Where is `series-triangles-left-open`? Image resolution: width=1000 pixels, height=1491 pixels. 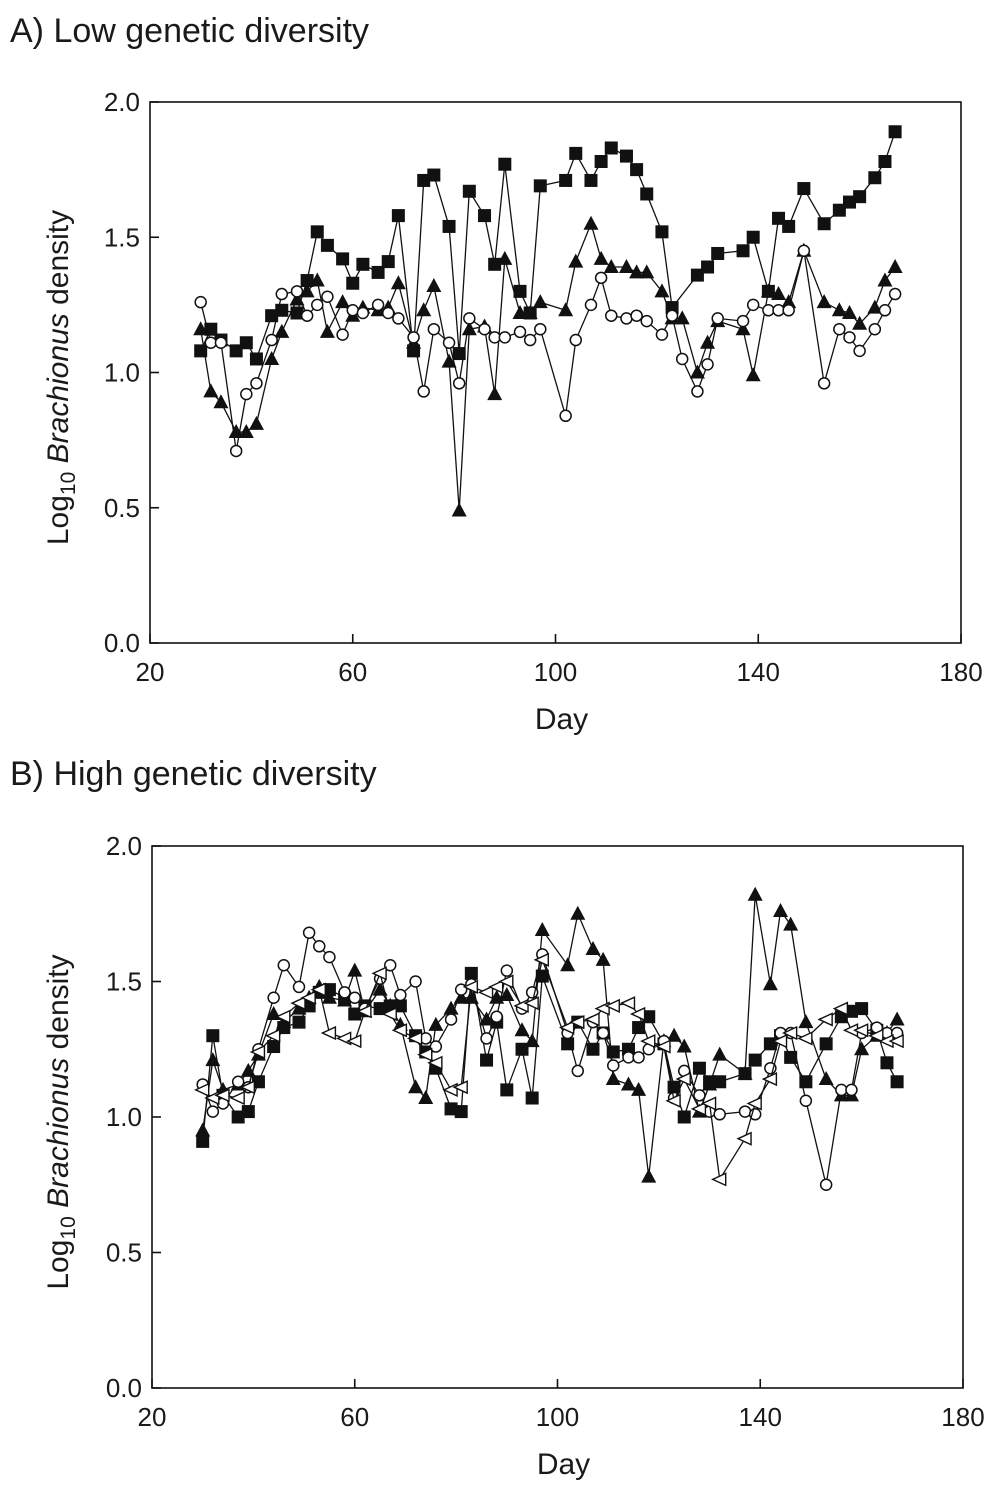 series-triangles-left-open is located at coordinates (549, 1069).